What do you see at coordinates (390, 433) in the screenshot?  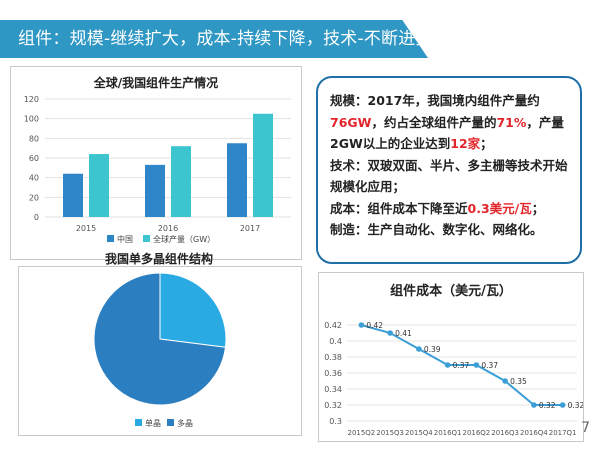 I see `line-x-tick-label: 2015Q3` at bounding box center [390, 433].